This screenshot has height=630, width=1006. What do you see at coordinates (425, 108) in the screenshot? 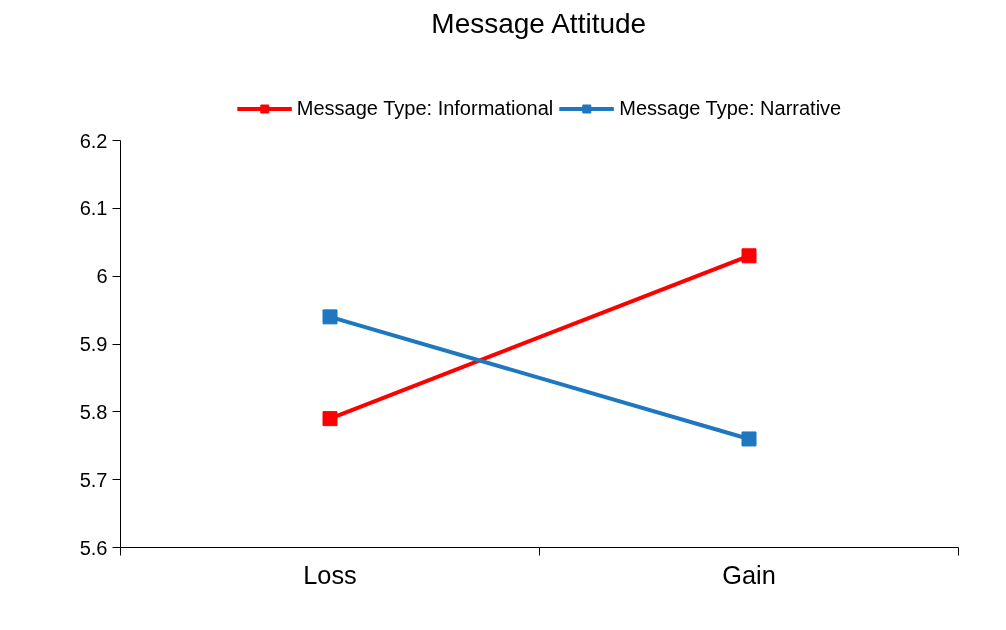
I see `legend-label: Message Type: Informational` at bounding box center [425, 108].